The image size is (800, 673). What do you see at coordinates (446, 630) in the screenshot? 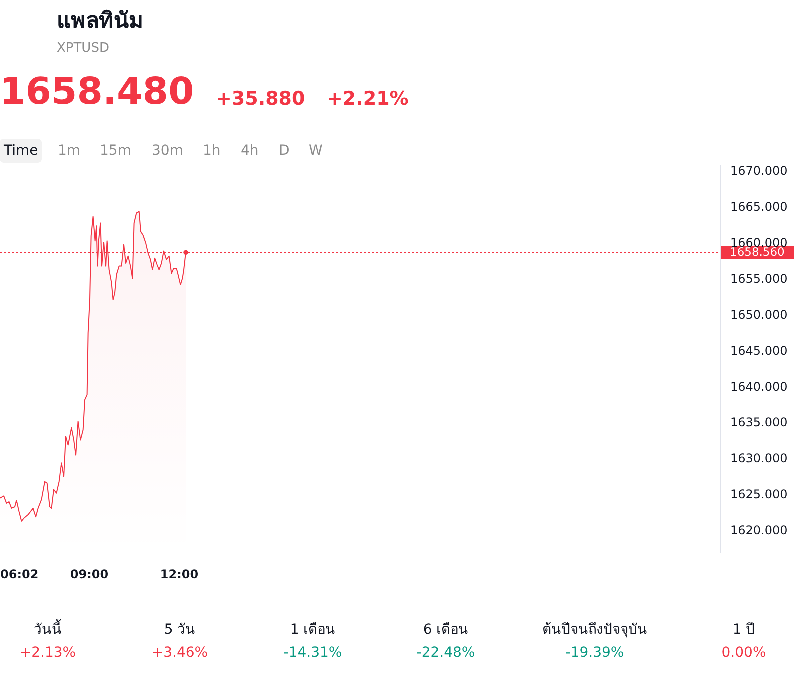
I see `text: 6 เดือน` at bounding box center [446, 630].